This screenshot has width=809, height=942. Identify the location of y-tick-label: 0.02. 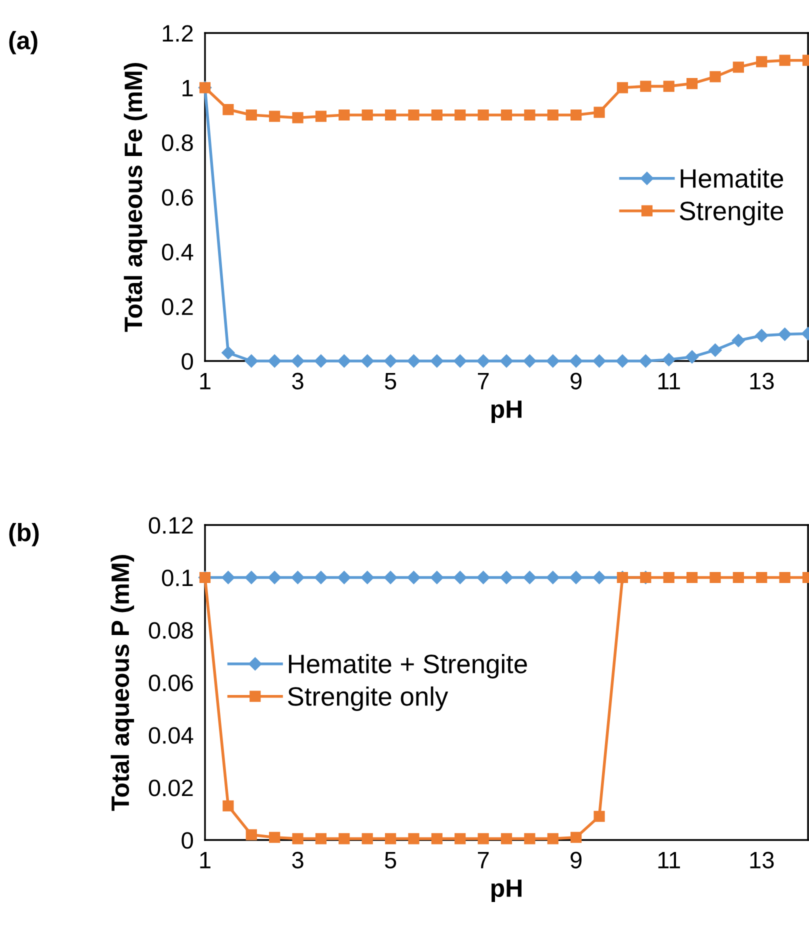
(170, 788).